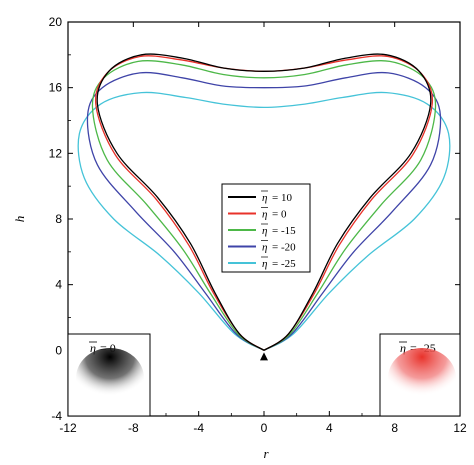 The image size is (474, 465). Describe the element at coordinates (284, 264) in the screenshot. I see `legend-label: = -25` at that location.